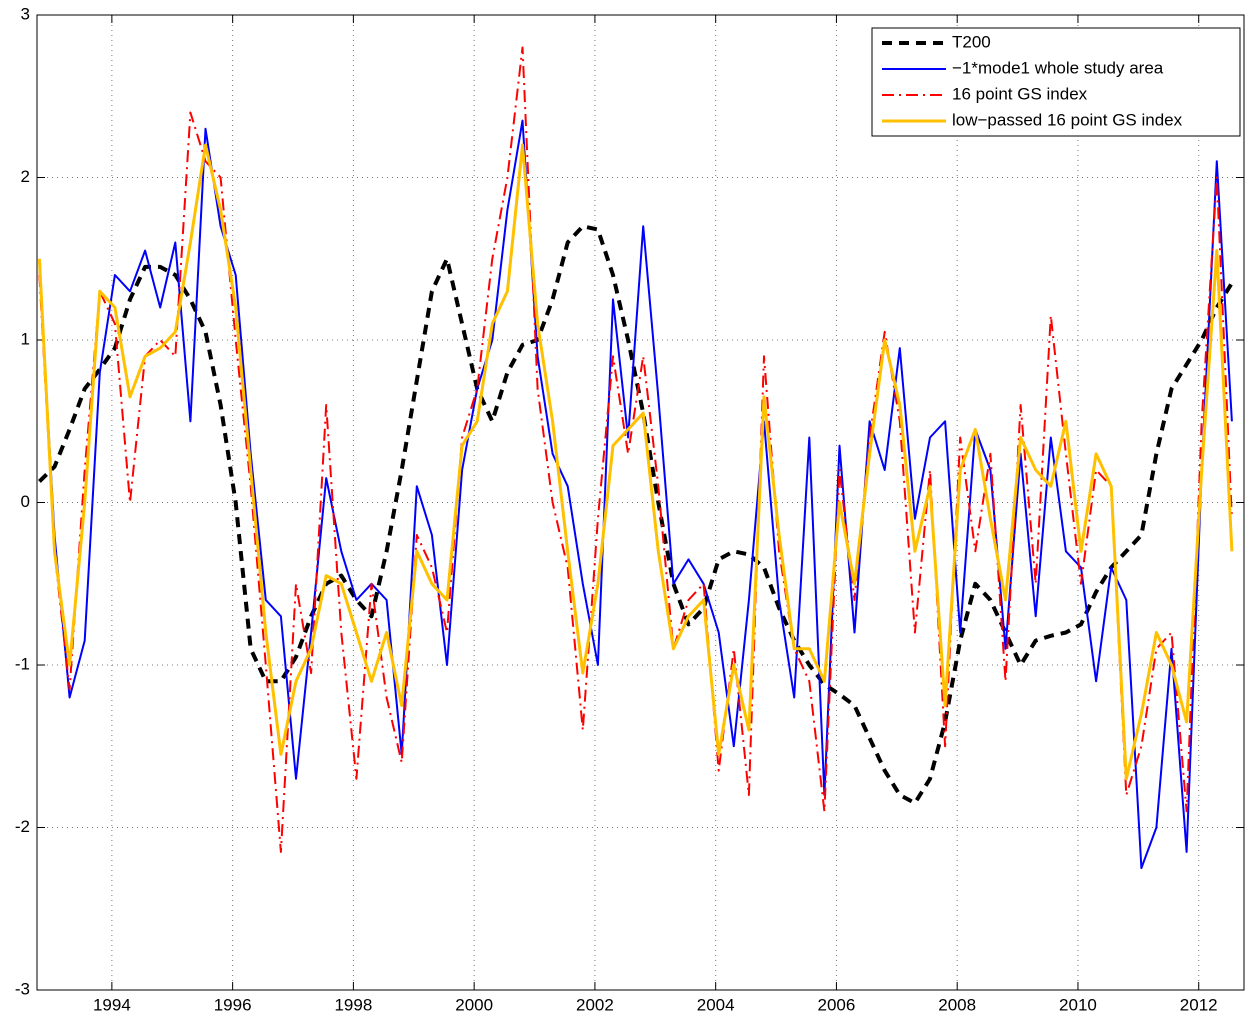 The width and height of the screenshot is (1245, 1018). I want to click on x-tick-label: 2004, so click(716, 1004).